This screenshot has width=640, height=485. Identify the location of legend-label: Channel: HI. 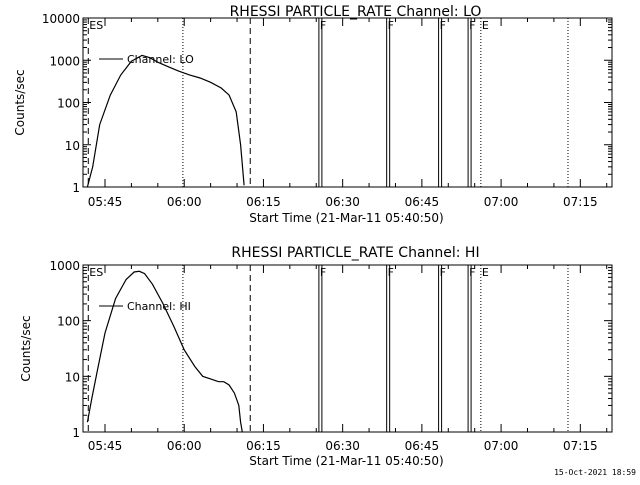
(159, 306).